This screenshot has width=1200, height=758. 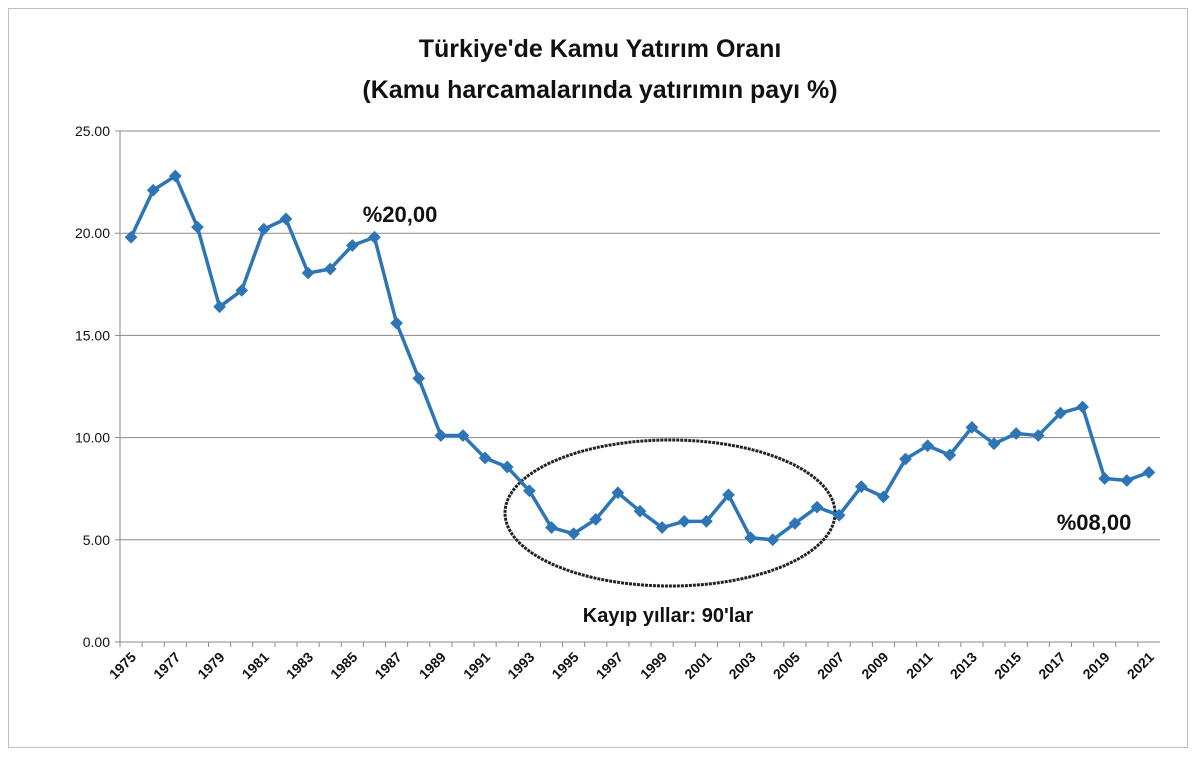 I want to click on x-tick-label: 1975, so click(x=122, y=665).